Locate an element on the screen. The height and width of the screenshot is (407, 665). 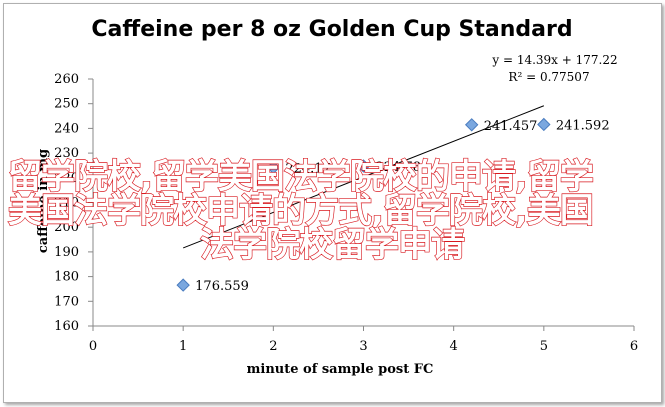
x-tick-labels: 0 1 2 3 4 5 6 is located at coordinates (363, 346).